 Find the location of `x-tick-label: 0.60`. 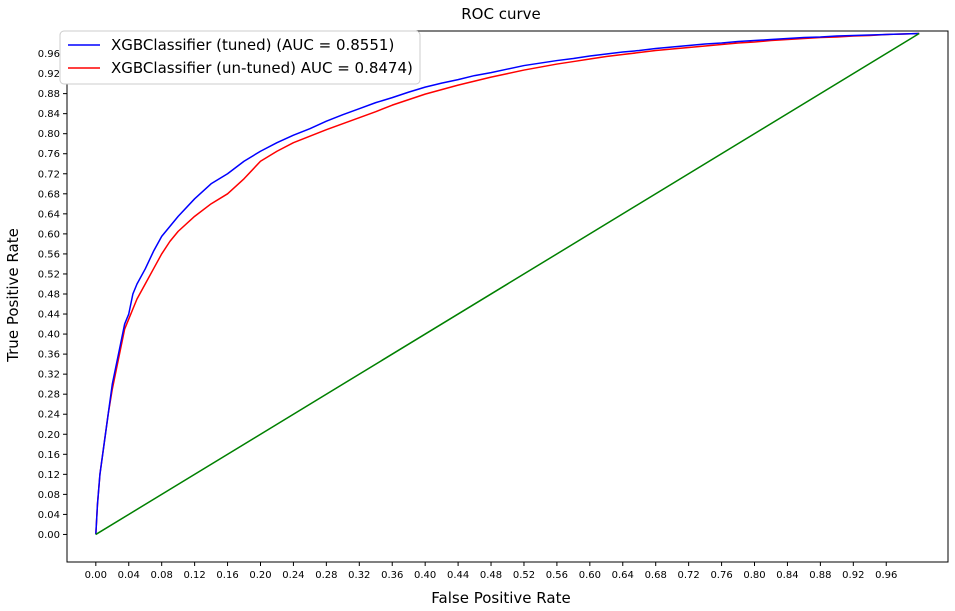

x-tick-label: 0.60 is located at coordinates (590, 575).